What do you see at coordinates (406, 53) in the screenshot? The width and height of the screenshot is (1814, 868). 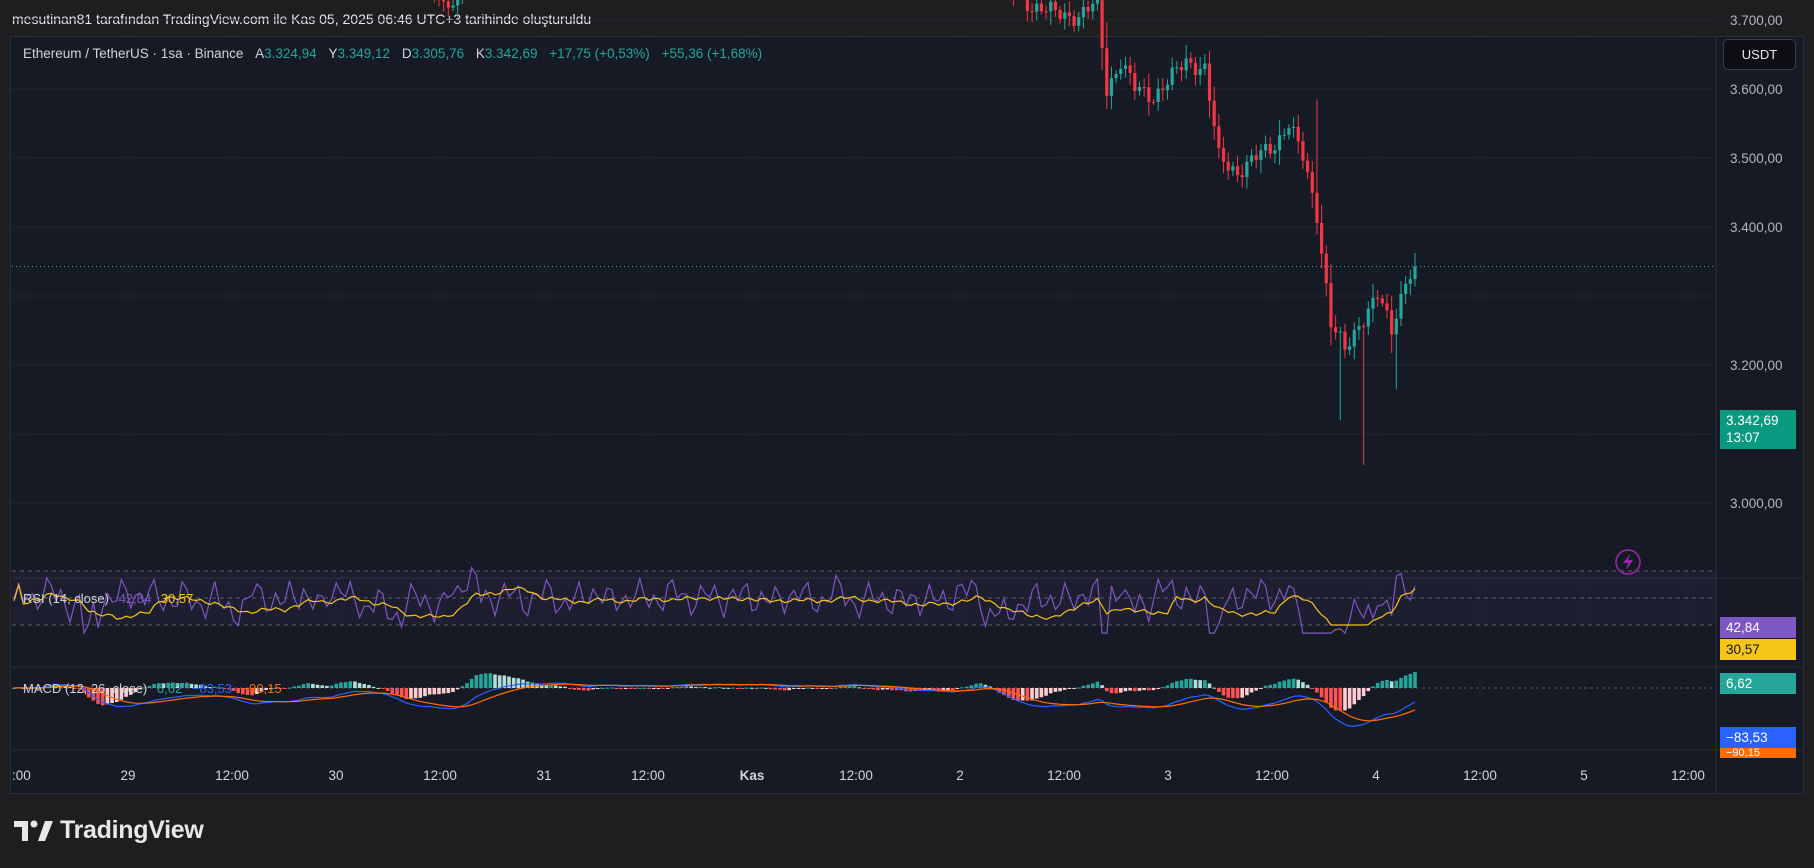 I see `low-label: D` at bounding box center [406, 53].